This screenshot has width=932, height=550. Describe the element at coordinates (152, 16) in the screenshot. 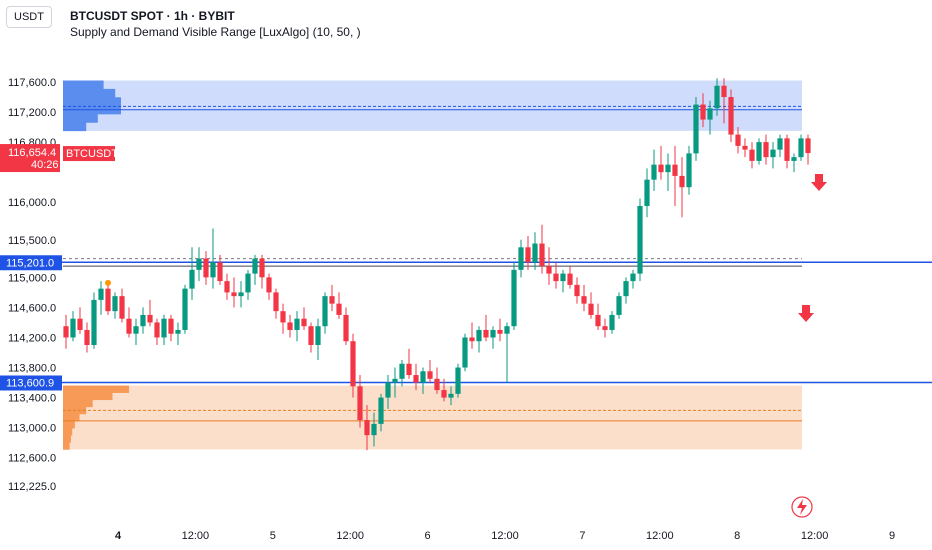

I see `symbol-line: BTCUSDT SPOT · 1h · BYBIT` at that location.